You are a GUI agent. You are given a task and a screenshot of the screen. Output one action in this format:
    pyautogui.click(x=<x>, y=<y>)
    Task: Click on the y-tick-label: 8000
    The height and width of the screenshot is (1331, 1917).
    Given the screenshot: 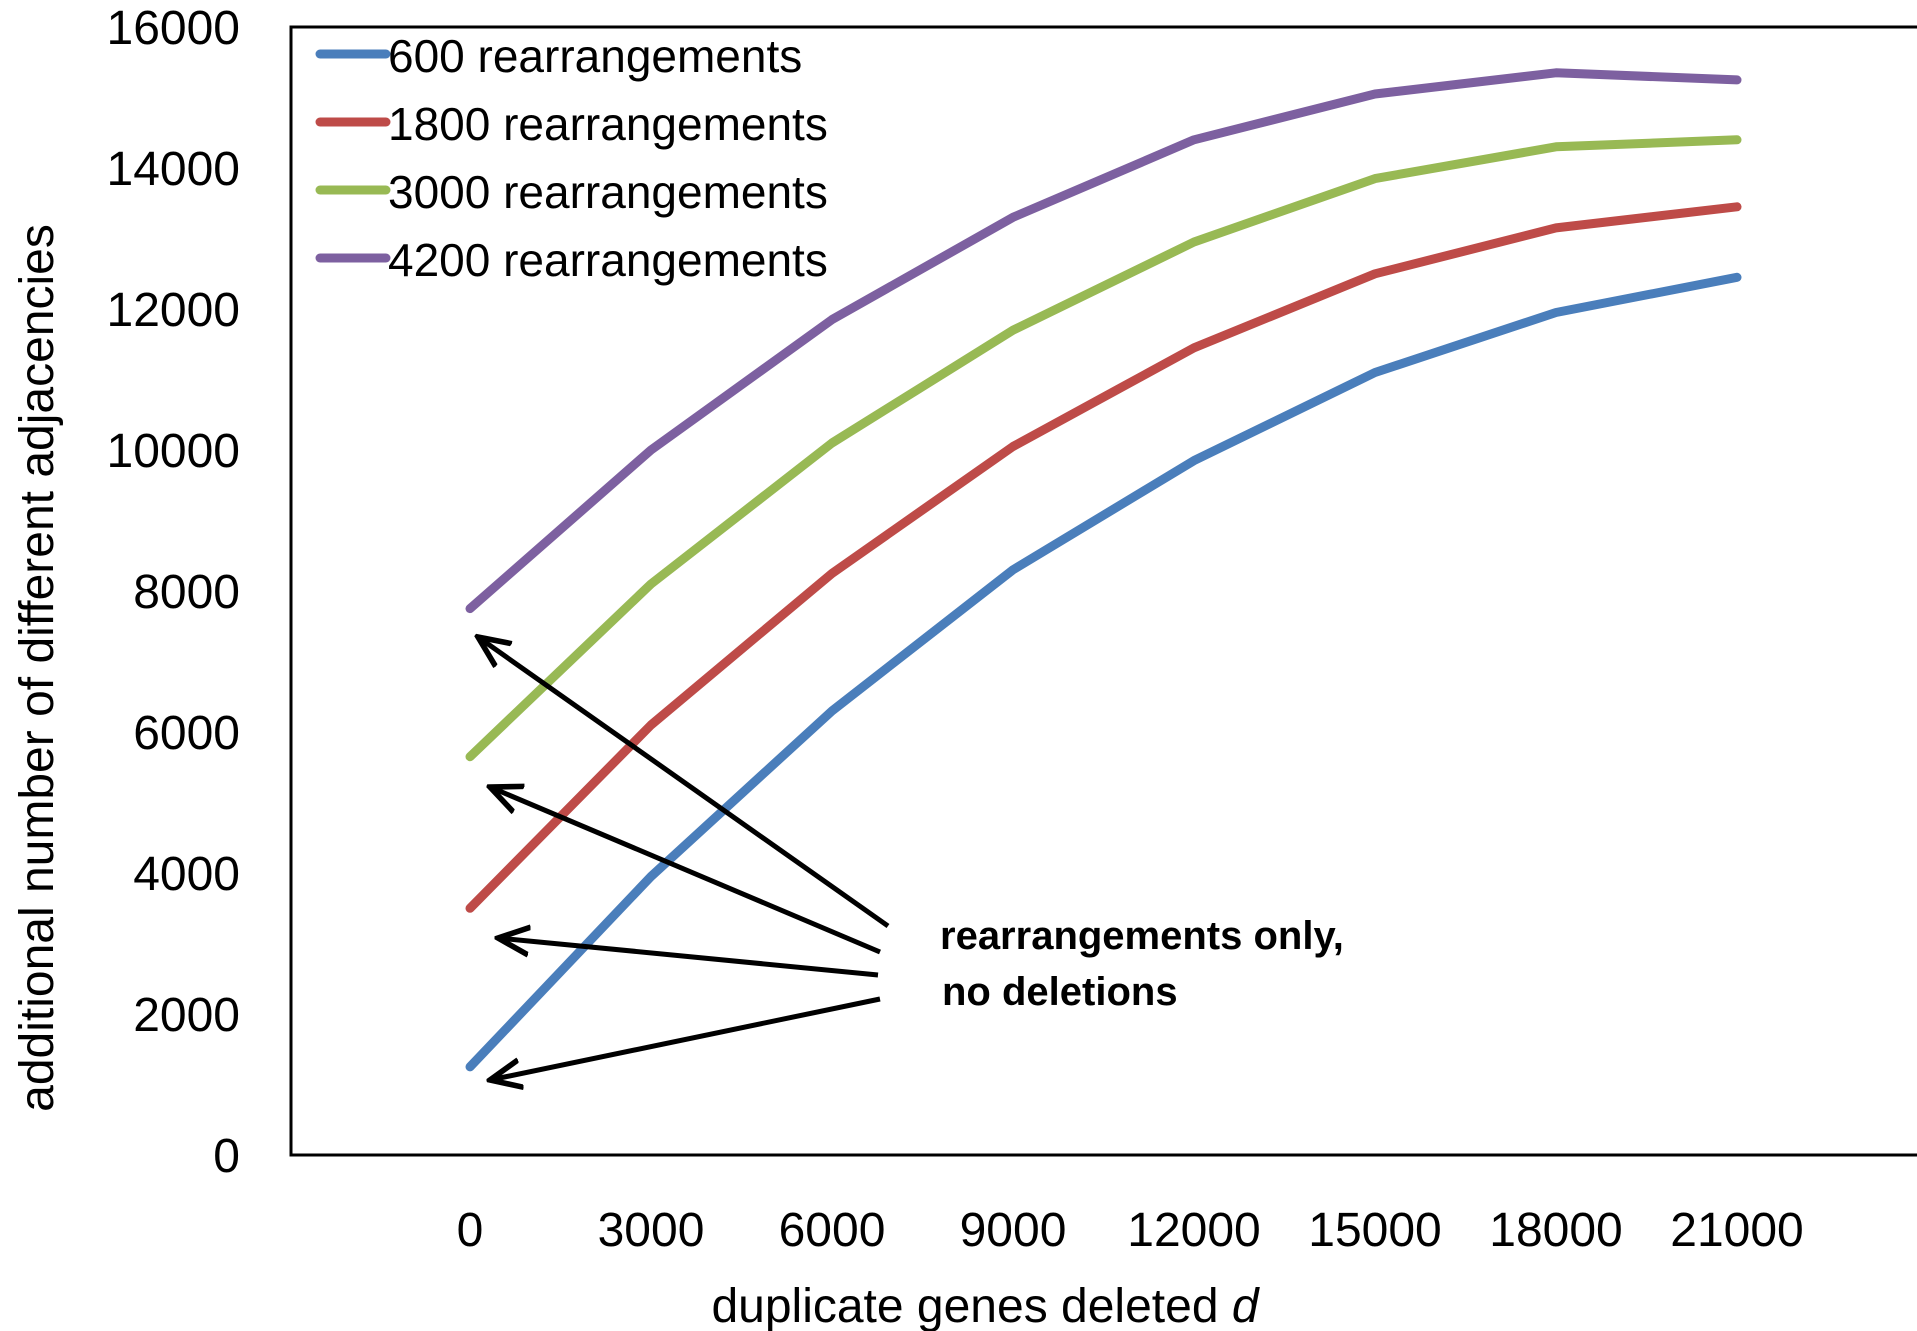 What is the action you would take?
    pyautogui.click(x=186, y=592)
    